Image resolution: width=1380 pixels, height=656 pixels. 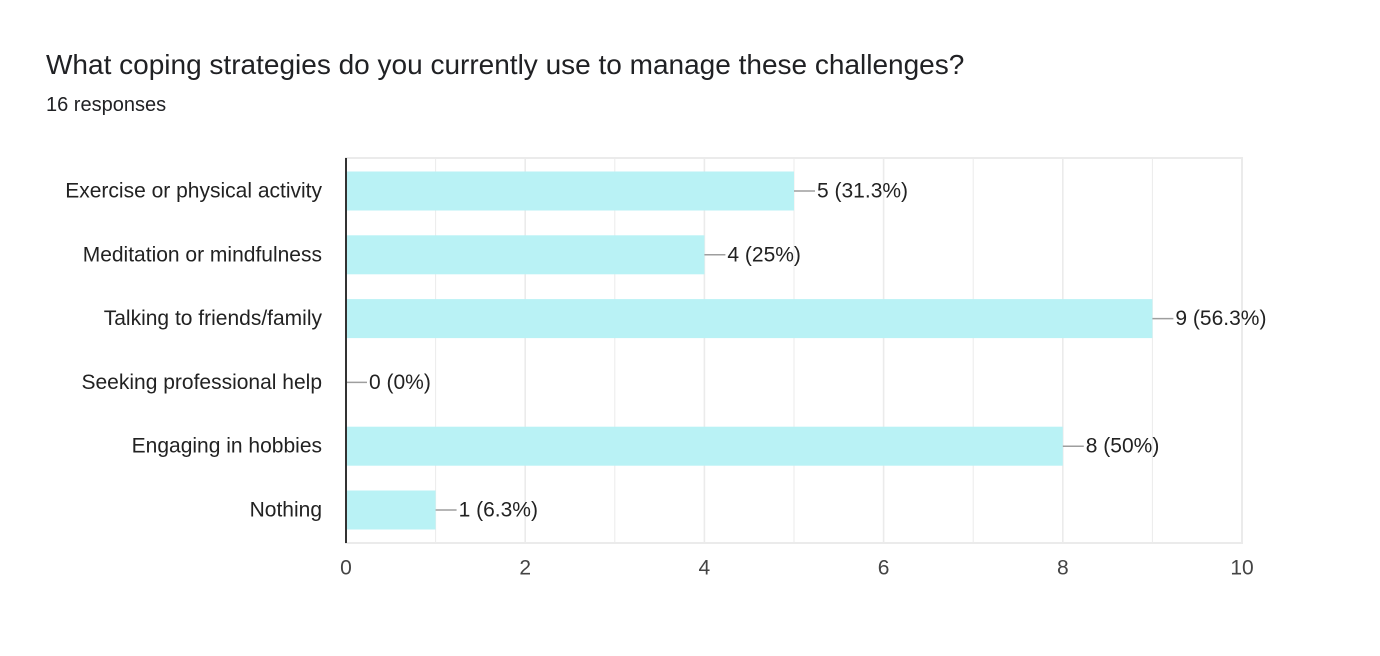 I want to click on x-tick-label: 0, so click(x=346, y=568).